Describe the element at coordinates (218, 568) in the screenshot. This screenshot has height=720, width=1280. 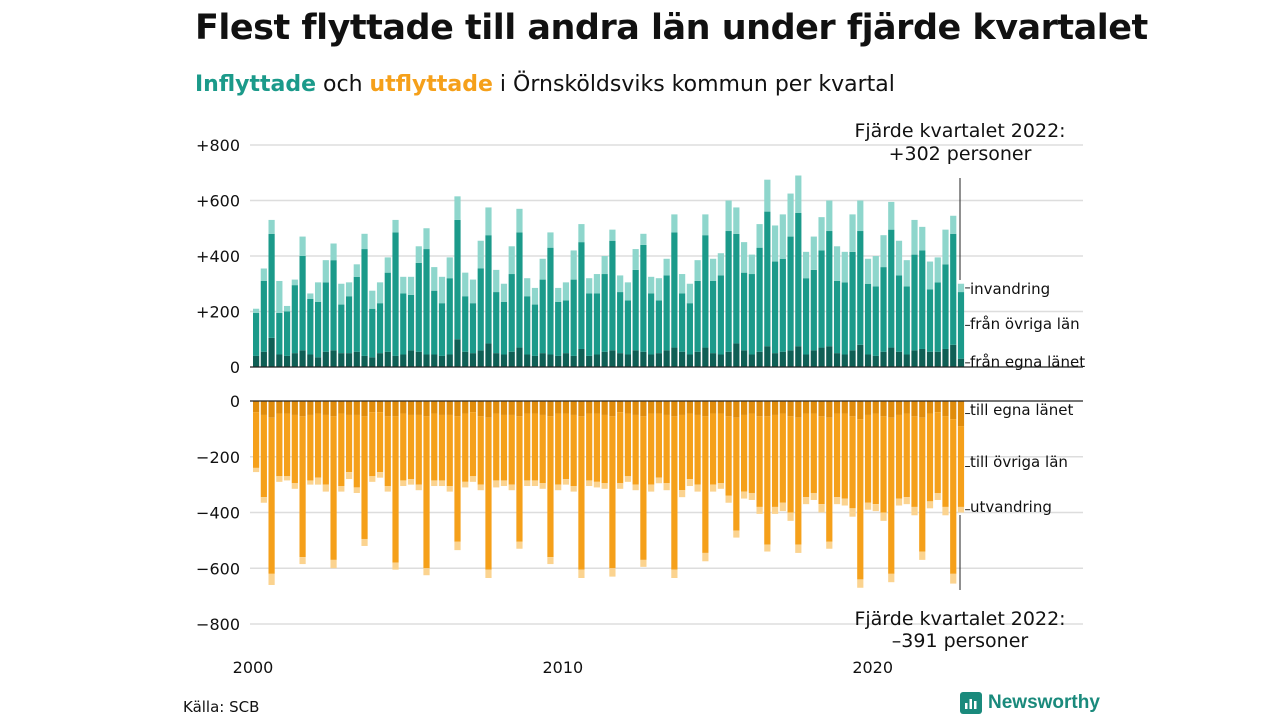
I see `y-tick-label-bottom: −600` at that location.